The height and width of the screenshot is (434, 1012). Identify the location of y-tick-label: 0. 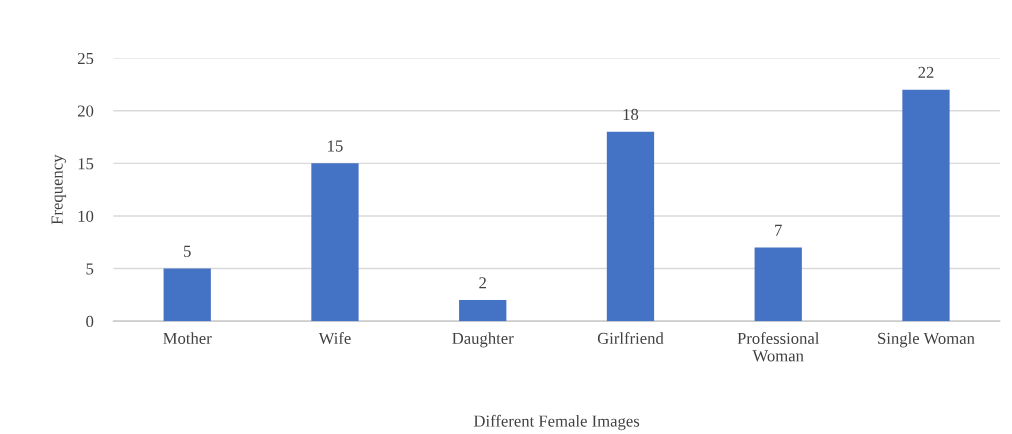
(90, 321).